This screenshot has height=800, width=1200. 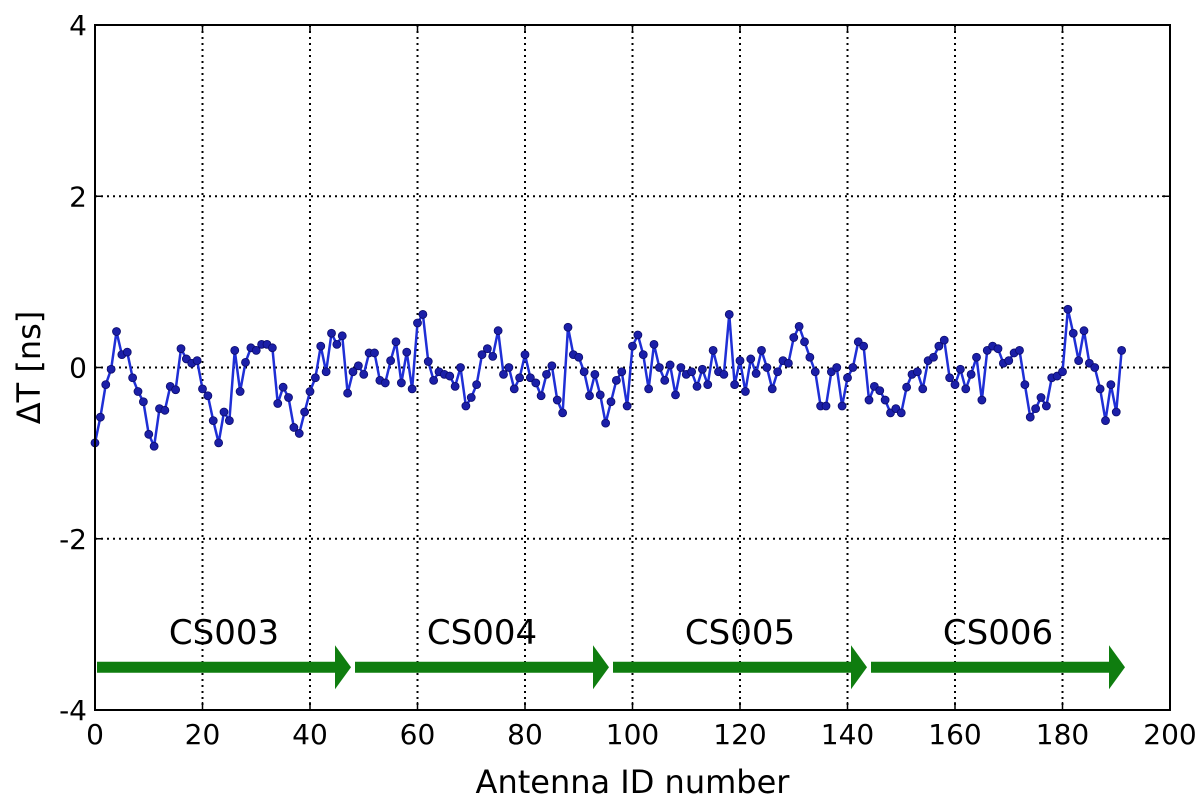 I want to click on x-axis-label: Antenna ID number, so click(x=633, y=781).